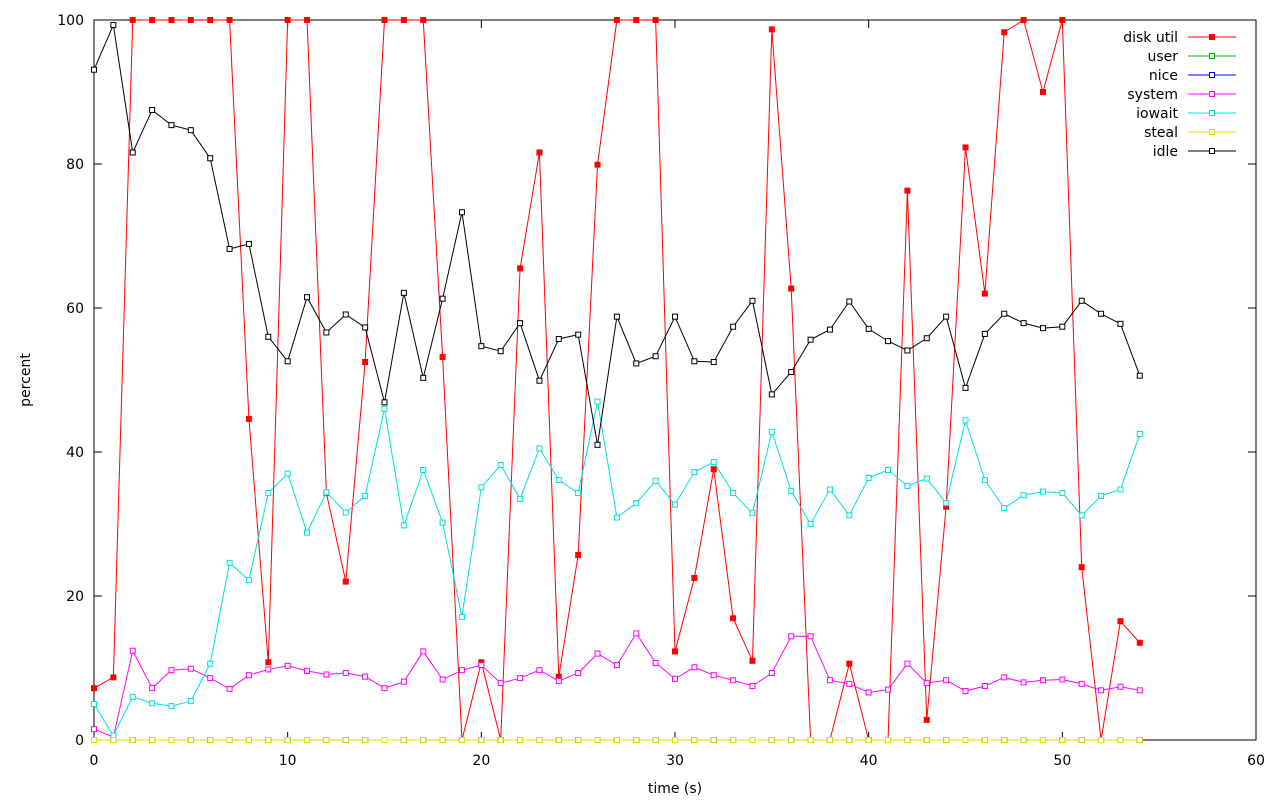 The width and height of the screenshot is (1280, 800). Describe the element at coordinates (94, 761) in the screenshot. I see `x-tick-label: 0` at that location.